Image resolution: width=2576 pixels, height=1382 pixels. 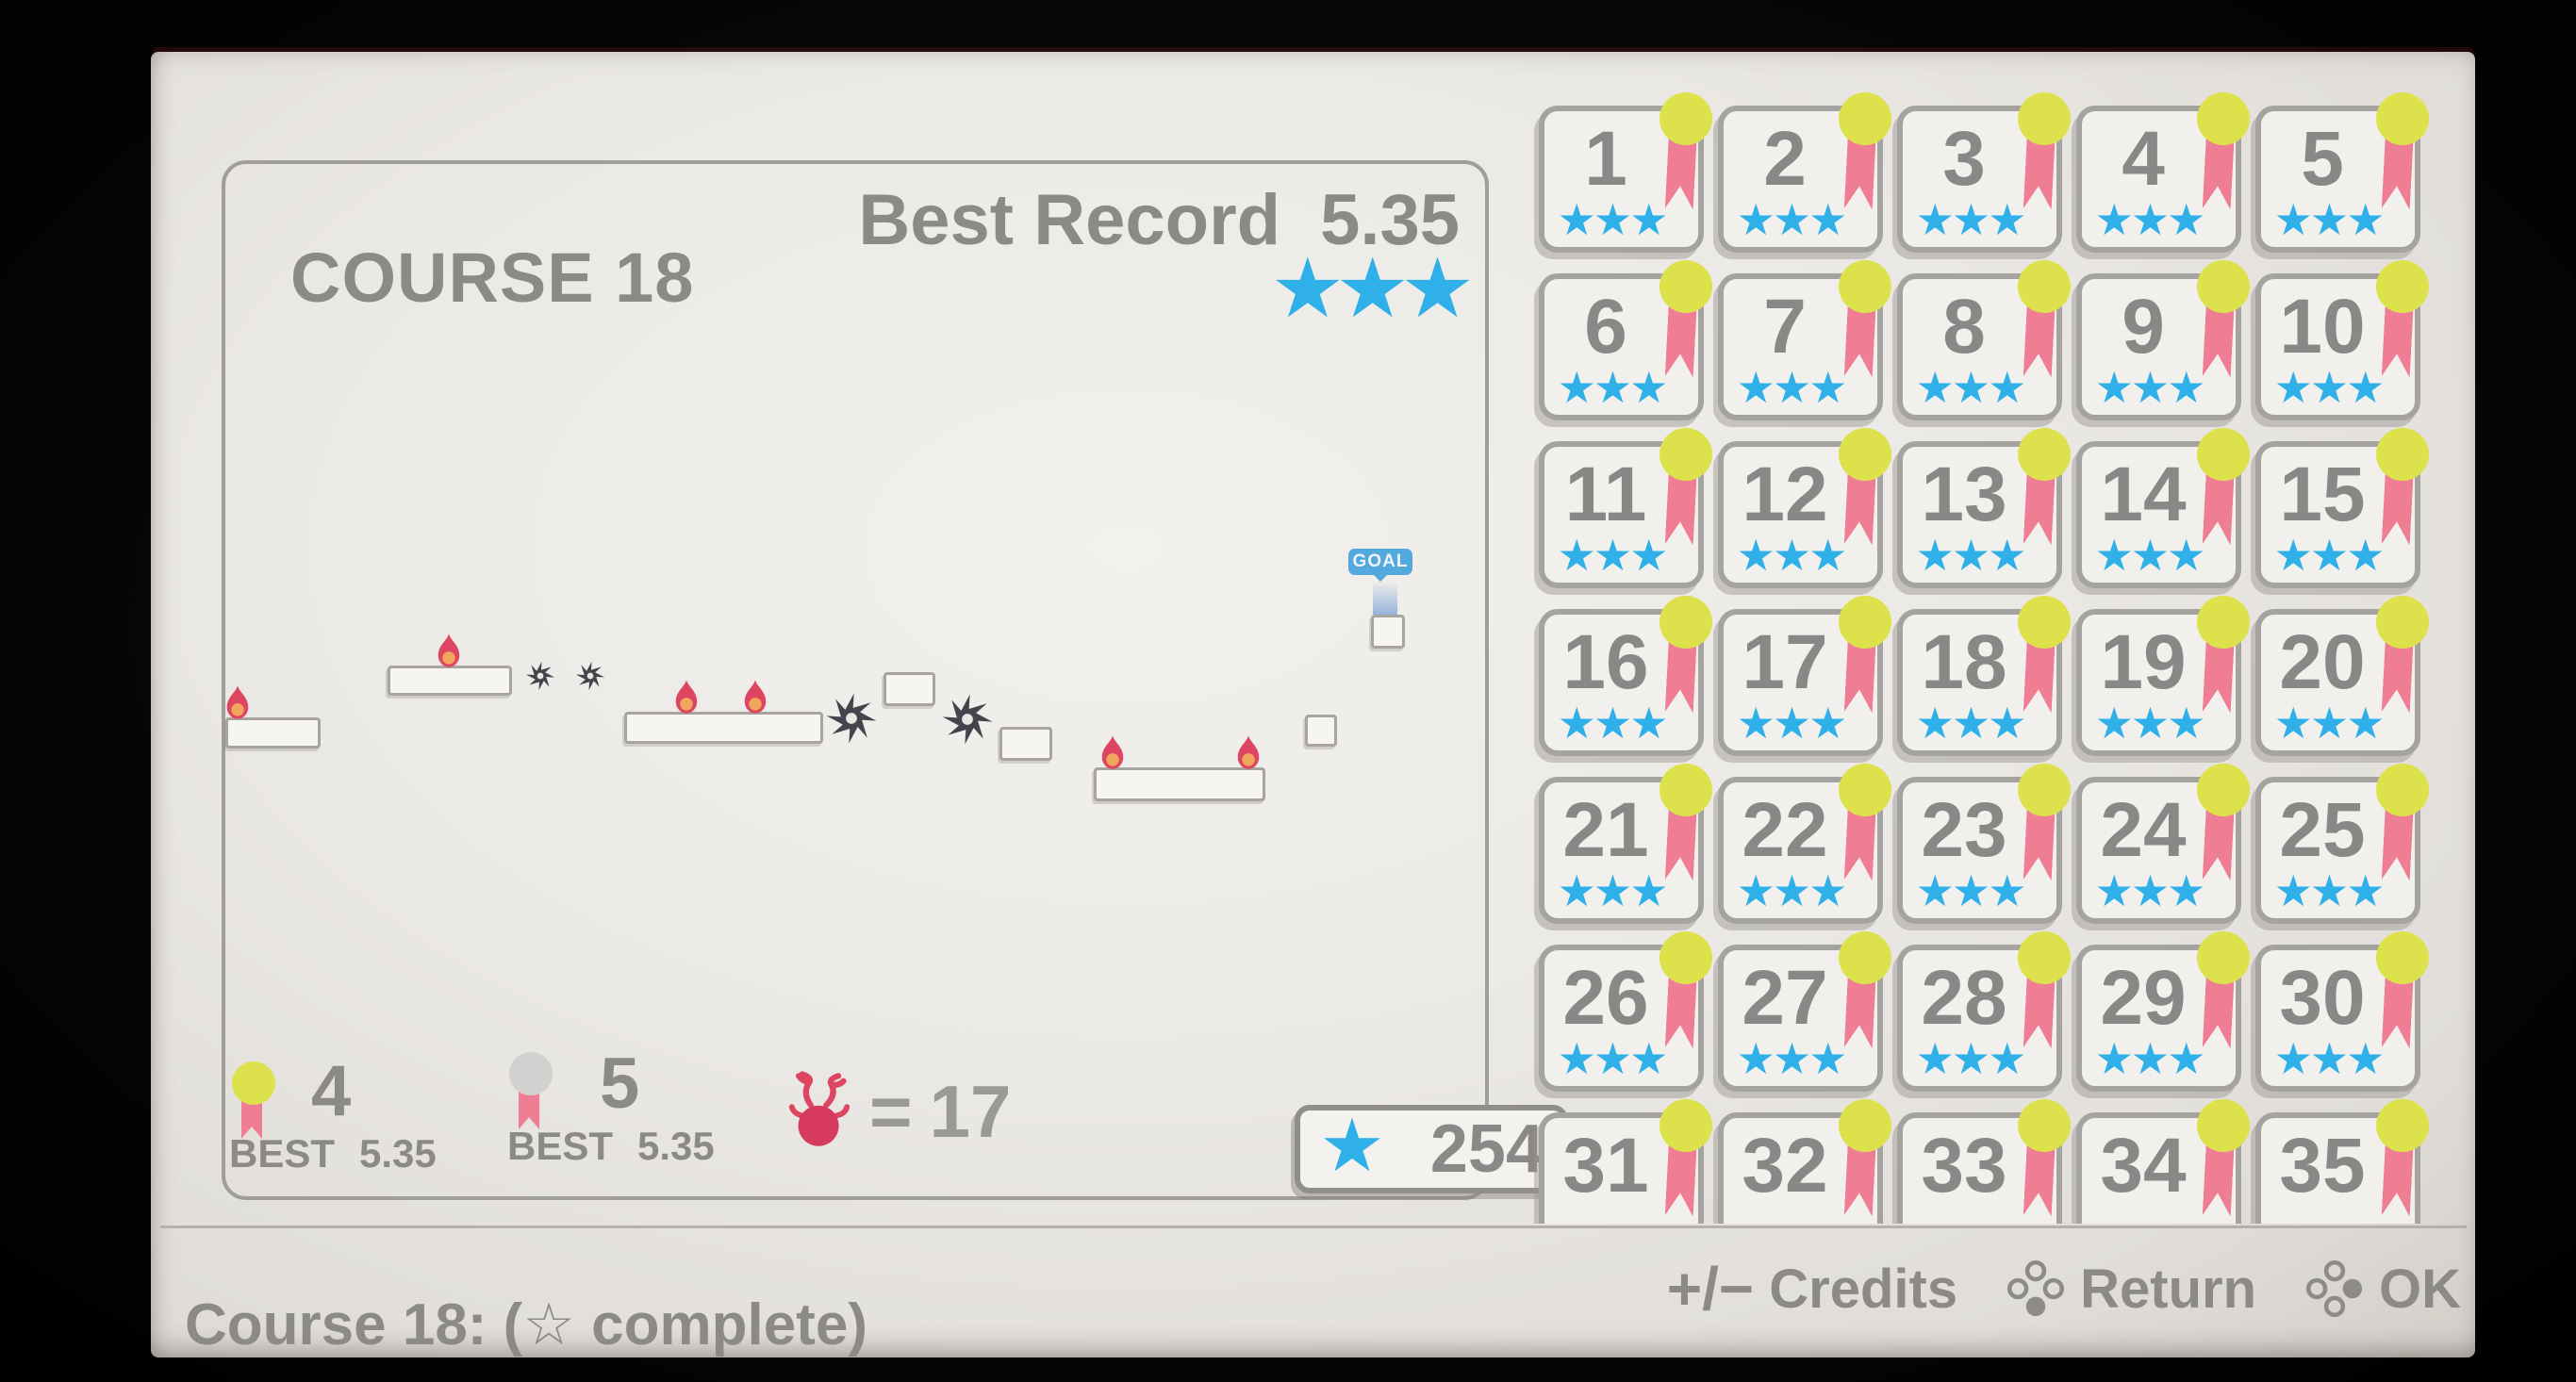 I want to click on course-number: 13, so click(x=1964, y=494).